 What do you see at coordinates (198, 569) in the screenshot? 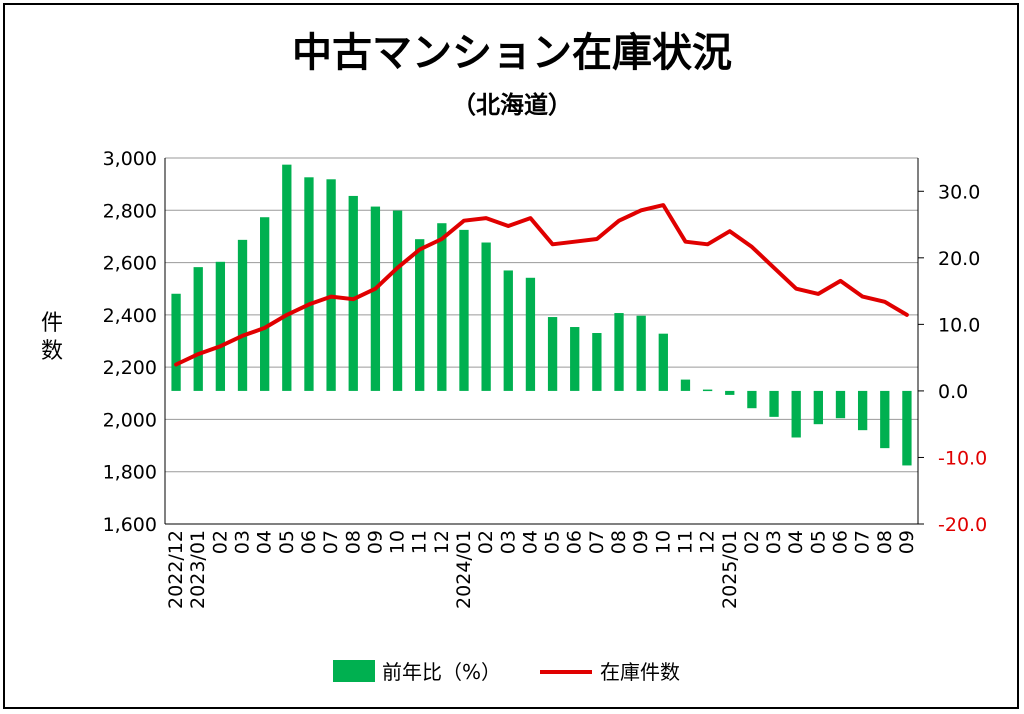
I see `x-tick-label: 2023/01` at bounding box center [198, 569].